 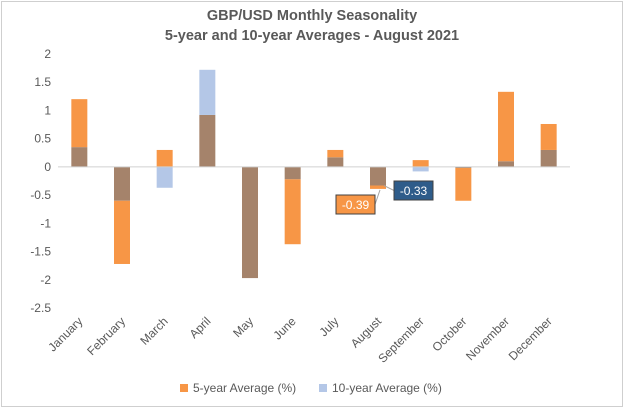 I want to click on y-tick-label: -2.5, so click(x=40, y=308).